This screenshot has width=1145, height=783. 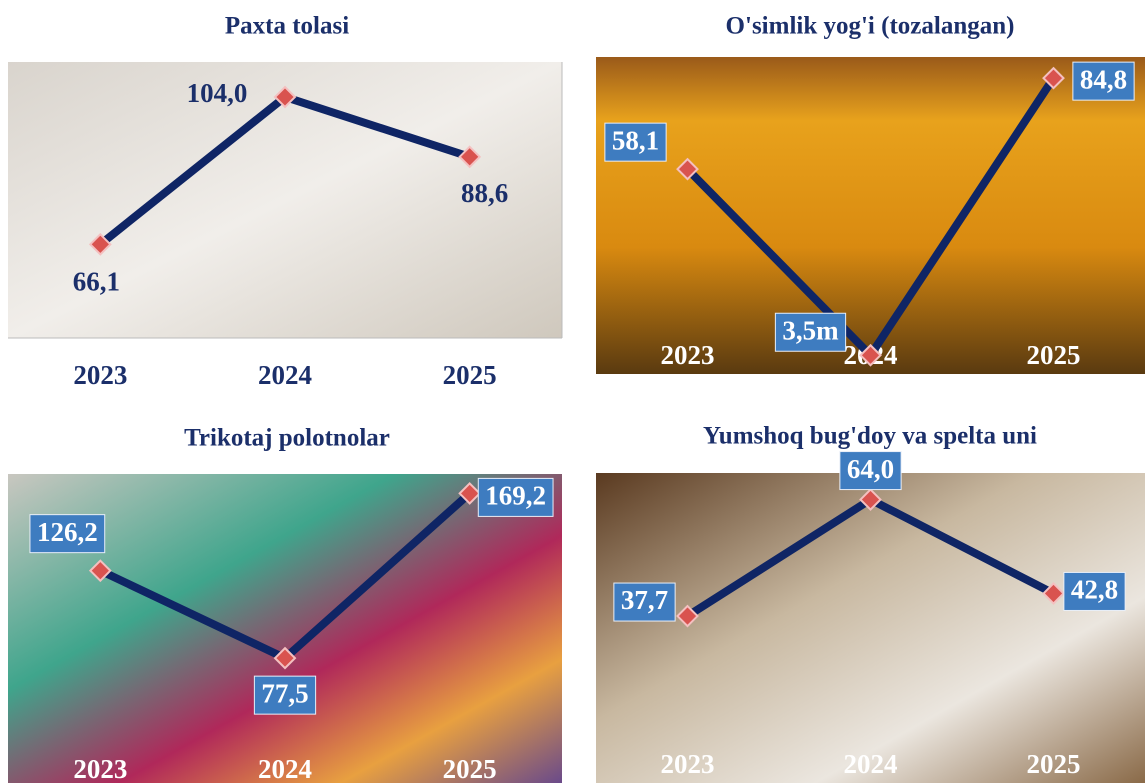 I want to click on value-label: 126,2, so click(x=67, y=532).